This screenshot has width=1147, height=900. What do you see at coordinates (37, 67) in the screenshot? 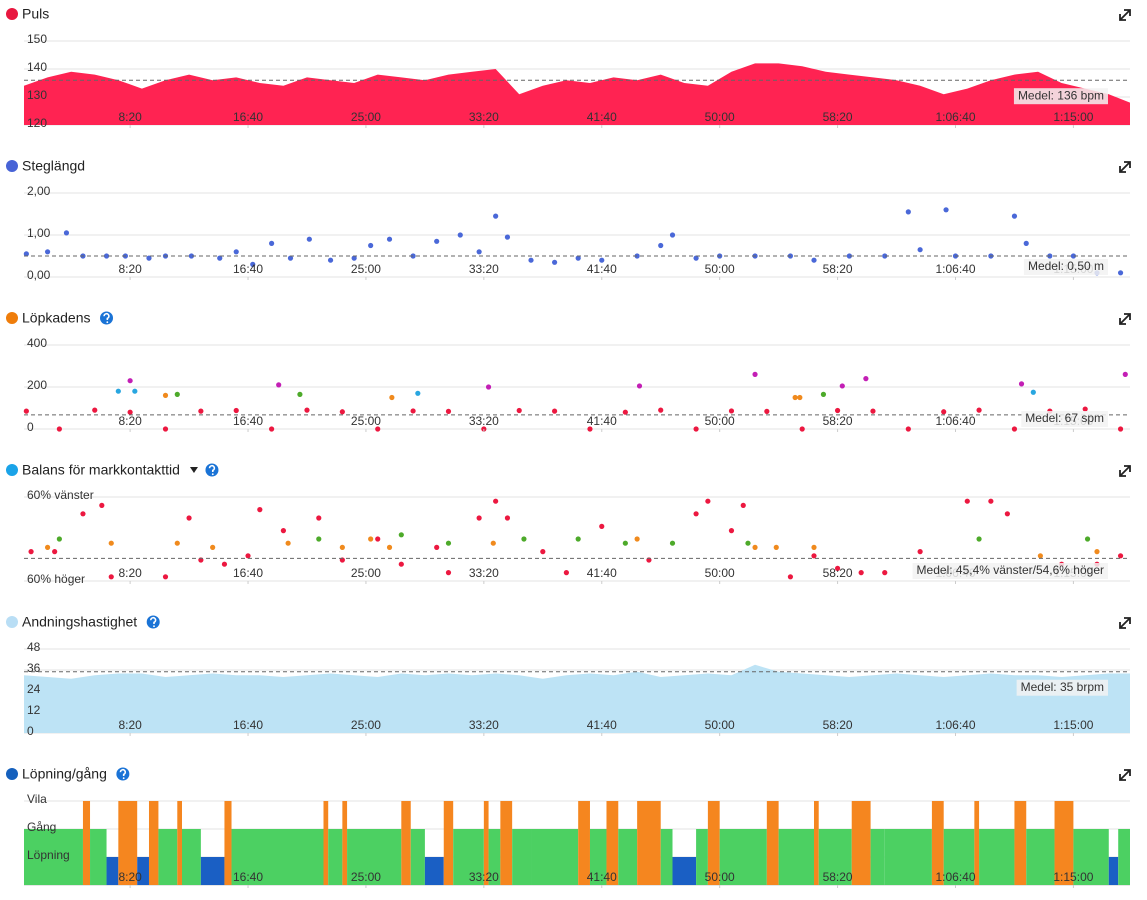
I see `y-tick-label: 140` at bounding box center [37, 67].